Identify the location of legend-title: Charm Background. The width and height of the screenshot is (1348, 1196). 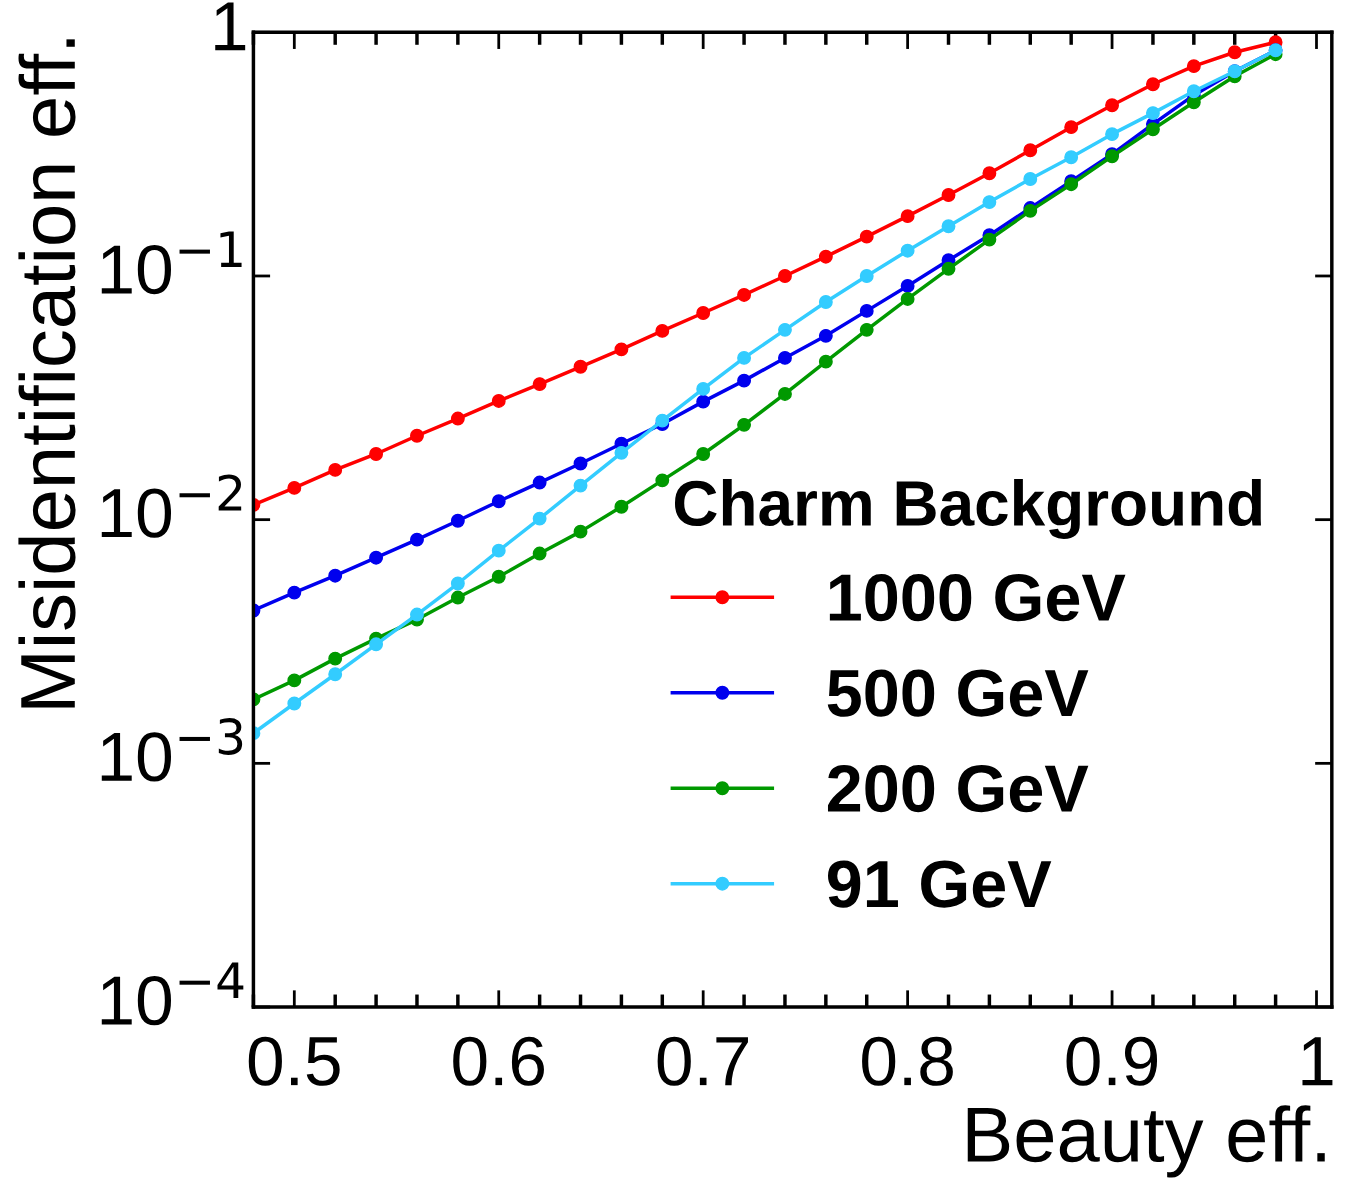
(967, 509).